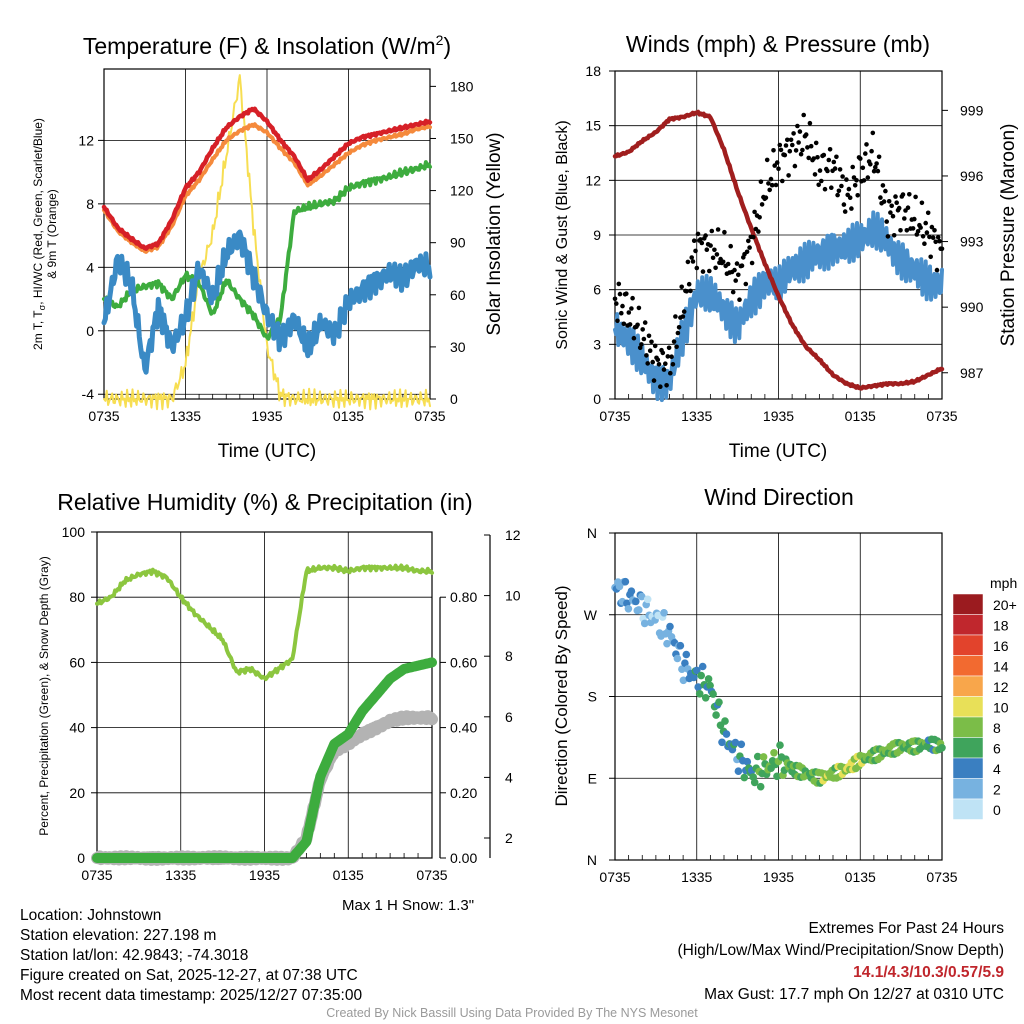 The height and width of the screenshot is (1024, 1024). I want to click on wind-xtick-label: 0135, so click(860, 416).